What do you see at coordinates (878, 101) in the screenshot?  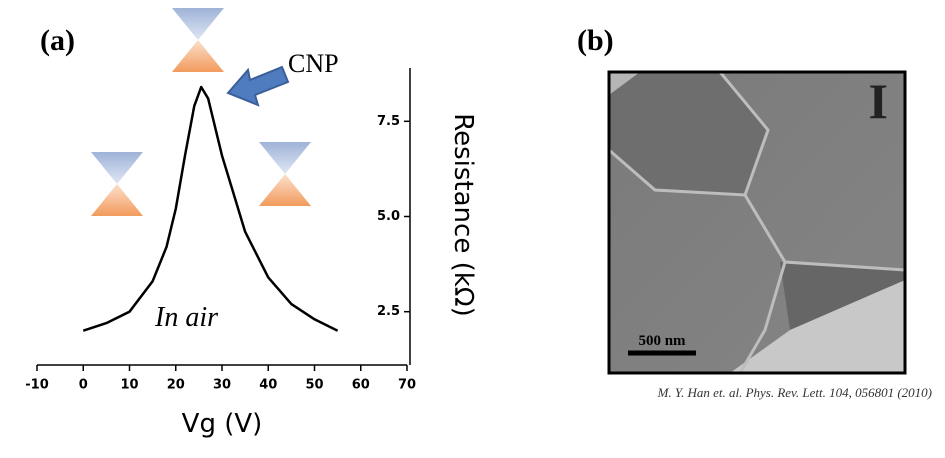 I see `image-marker: I` at bounding box center [878, 101].